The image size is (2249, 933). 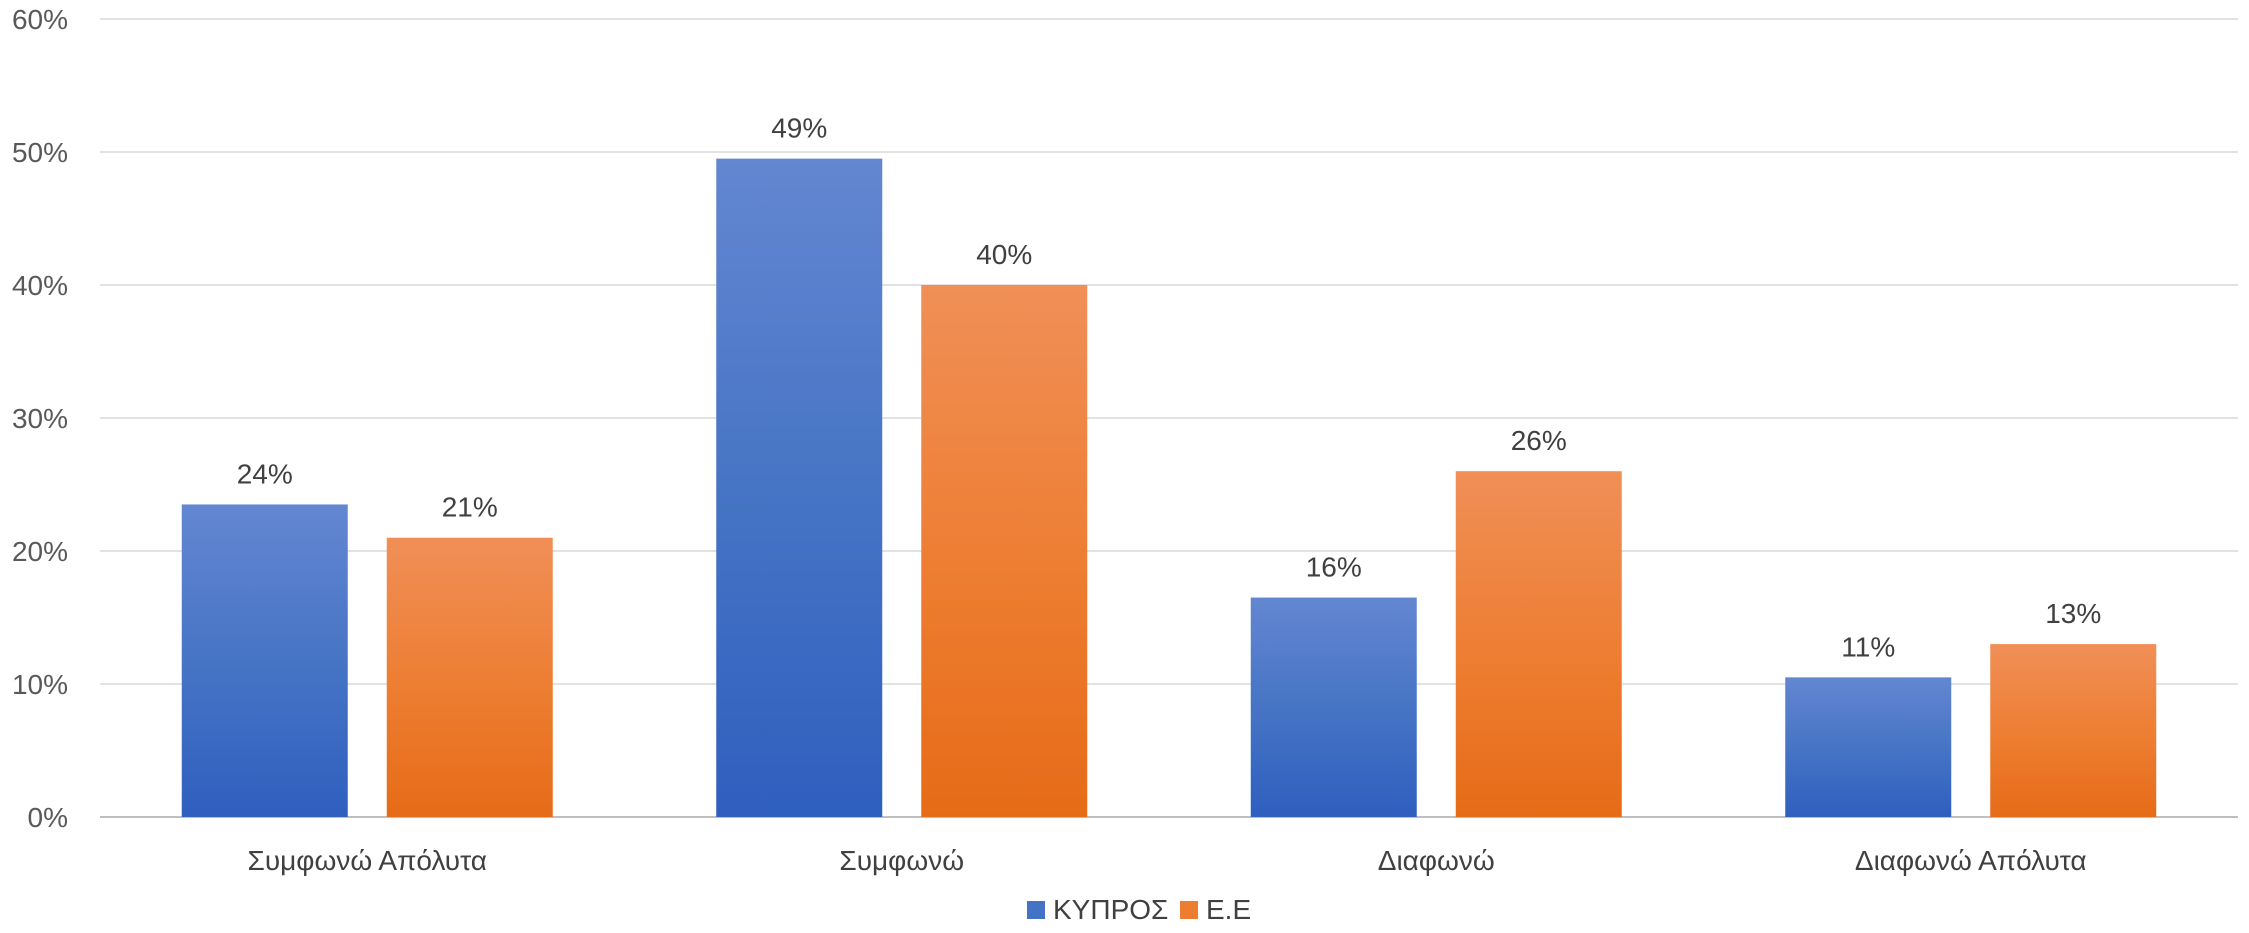 What do you see at coordinates (470, 507) in the screenshot?
I see `data-label: 21%` at bounding box center [470, 507].